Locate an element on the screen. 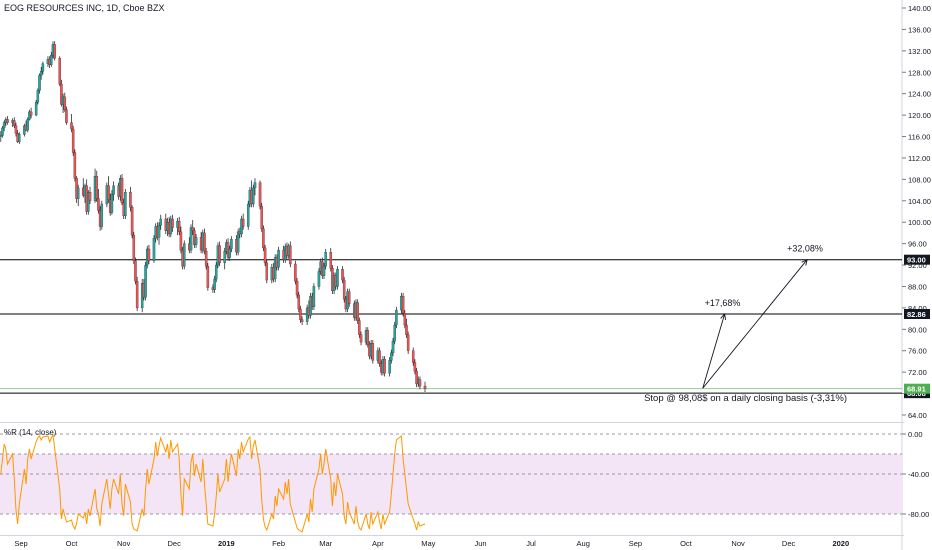 Image resolution: width=932 pixels, height=550 pixels. willr-line is located at coordinates (213, 483).